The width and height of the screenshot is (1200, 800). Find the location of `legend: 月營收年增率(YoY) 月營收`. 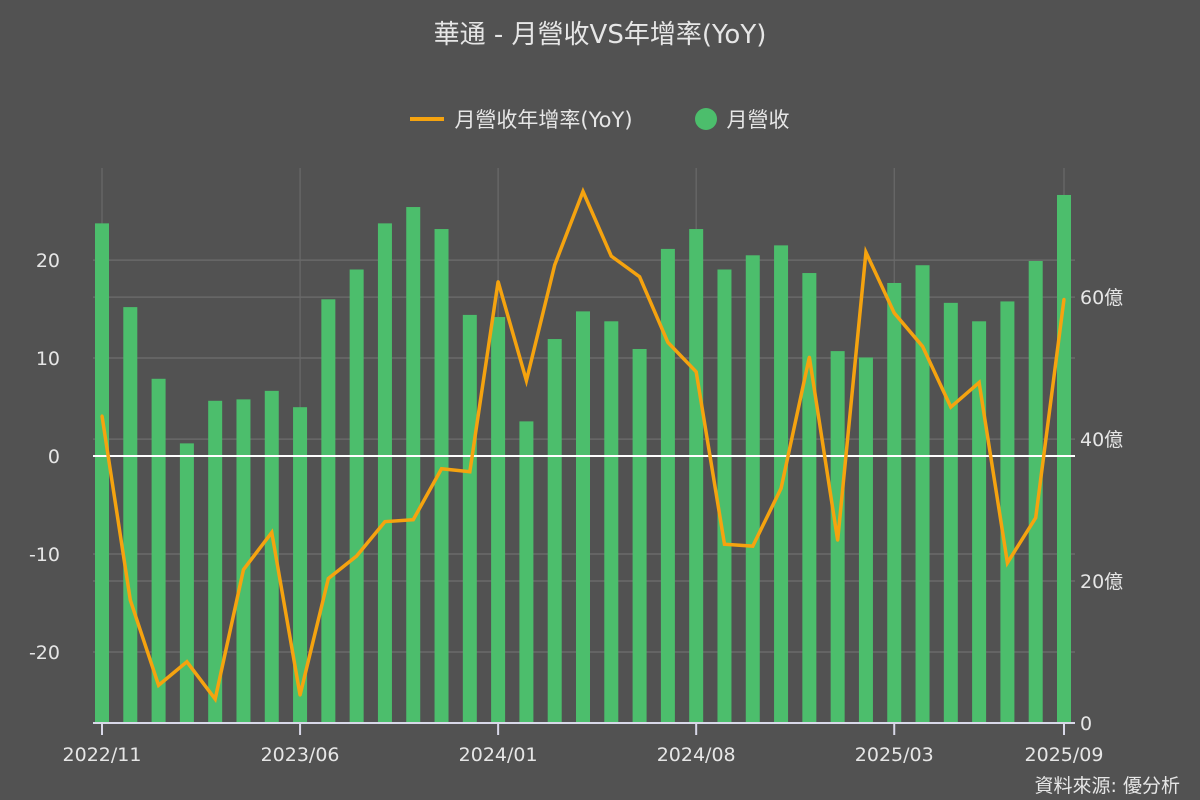

legend: 月營收年增率(YoY) 月營收 is located at coordinates (600, 119).